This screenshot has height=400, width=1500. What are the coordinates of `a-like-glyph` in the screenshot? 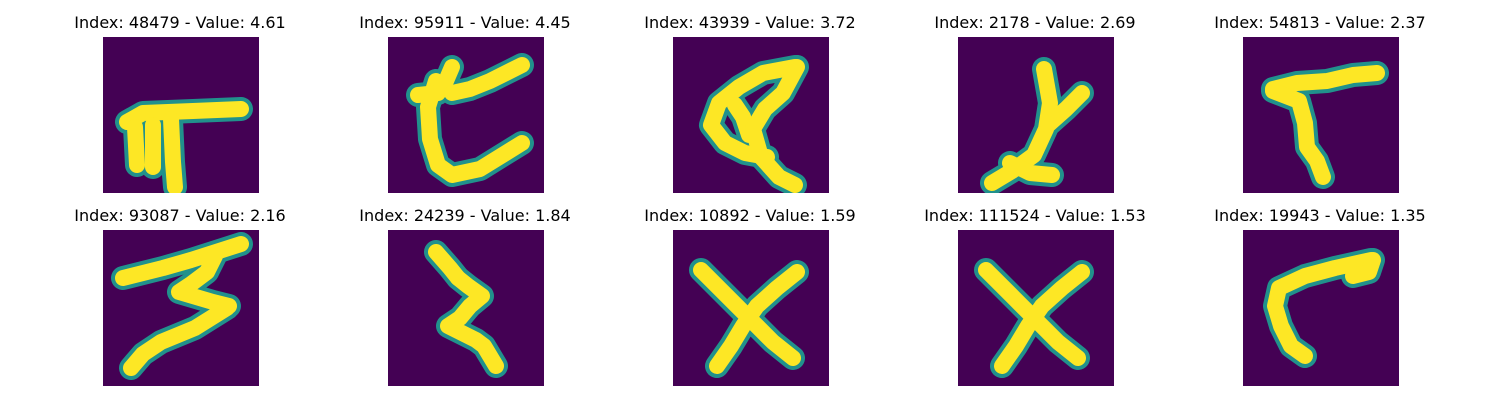 It's located at (751, 115).